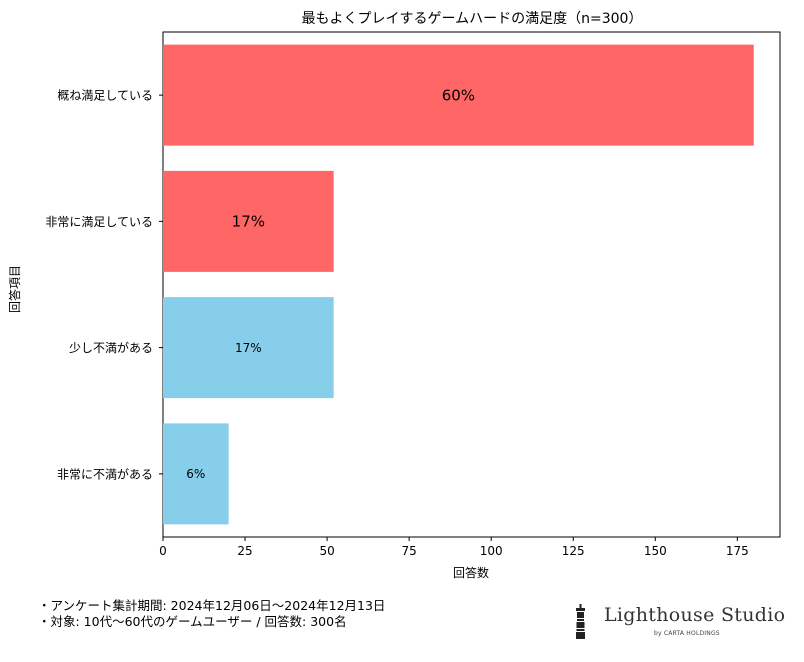  What do you see at coordinates (212, 605) in the screenshot?
I see `footnote-period: ・アンケート集計期間: 2024年12月06日〜2024年12月13日` at bounding box center [212, 605].